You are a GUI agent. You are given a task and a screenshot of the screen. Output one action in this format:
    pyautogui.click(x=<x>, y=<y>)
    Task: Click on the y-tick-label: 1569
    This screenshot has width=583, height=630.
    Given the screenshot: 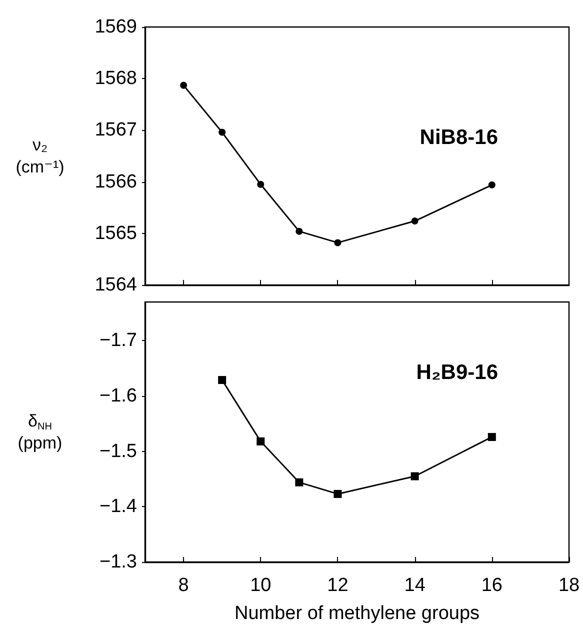 What is the action you would take?
    pyautogui.click(x=115, y=27)
    